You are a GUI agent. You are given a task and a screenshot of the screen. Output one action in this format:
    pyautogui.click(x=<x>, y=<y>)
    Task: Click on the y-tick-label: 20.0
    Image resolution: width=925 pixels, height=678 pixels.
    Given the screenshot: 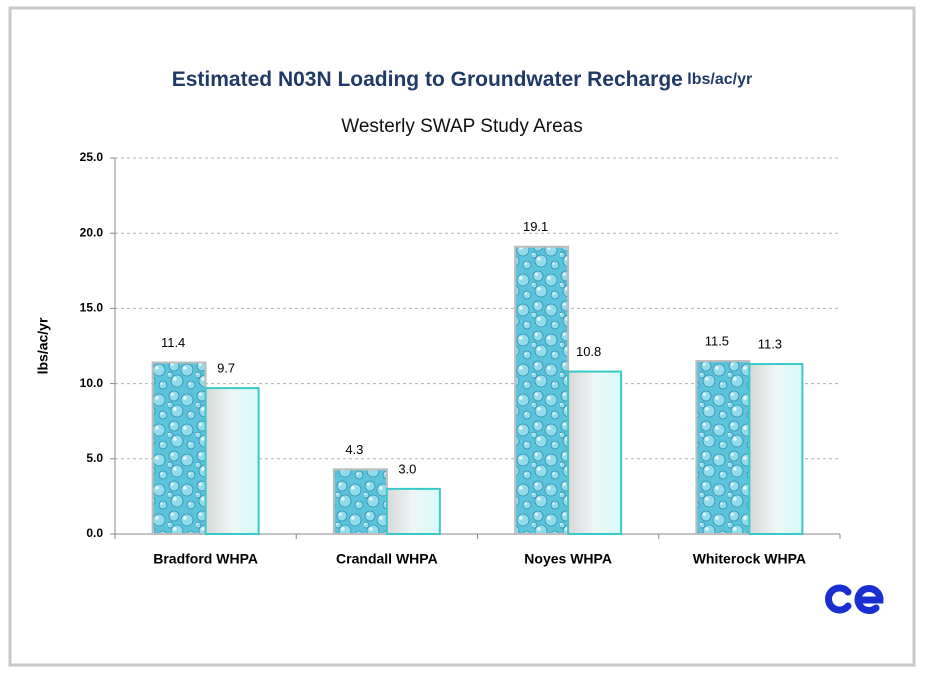 What is the action you would take?
    pyautogui.click(x=92, y=232)
    